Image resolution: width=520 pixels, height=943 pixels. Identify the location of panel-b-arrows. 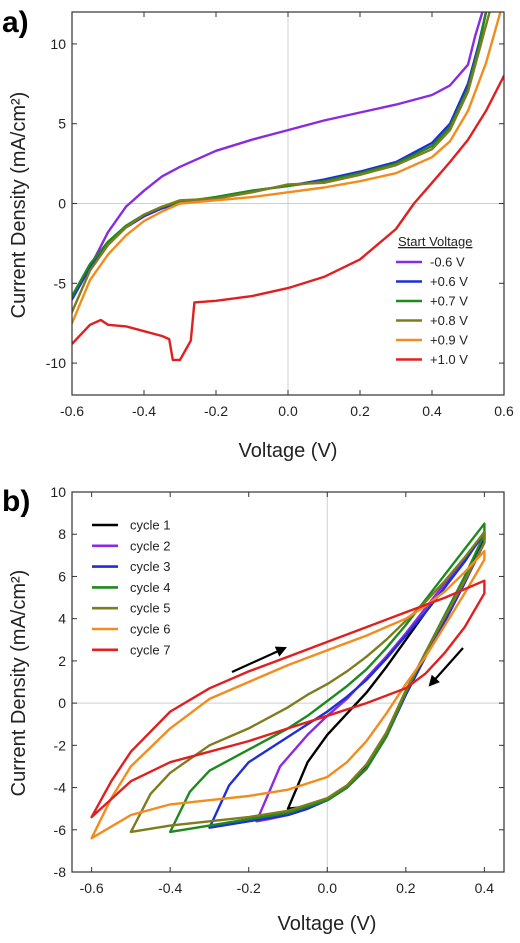
(347, 666).